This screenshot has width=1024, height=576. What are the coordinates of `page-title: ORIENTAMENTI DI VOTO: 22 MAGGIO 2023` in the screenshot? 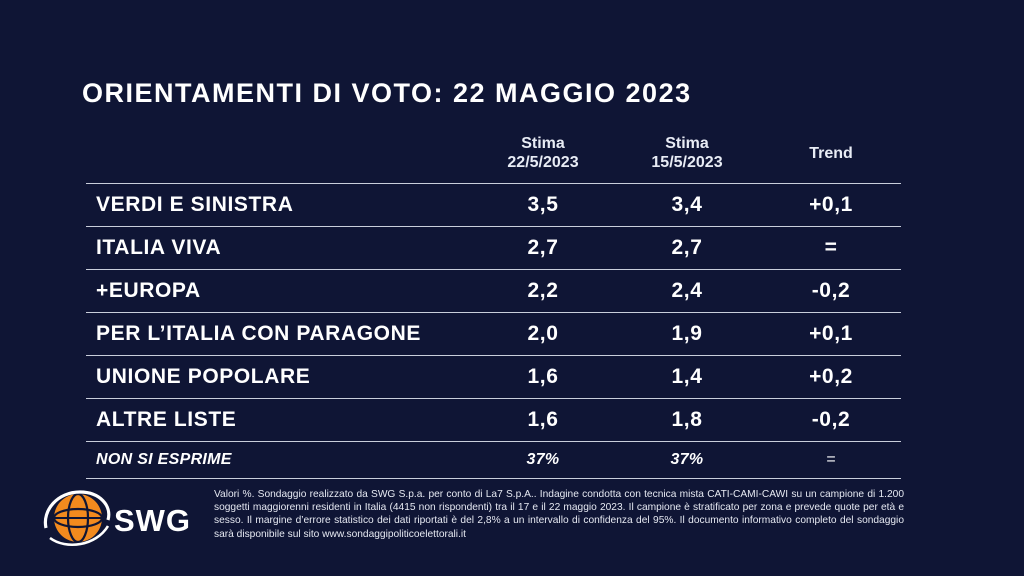 It's located at (387, 93).